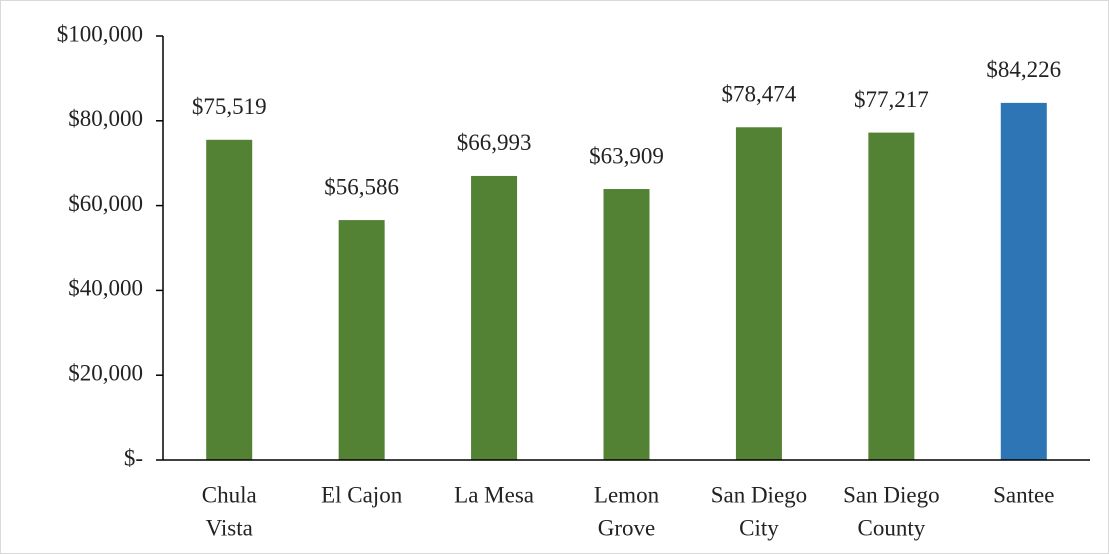 The height and width of the screenshot is (554, 1109). What do you see at coordinates (626, 155) in the screenshot?
I see `value-label: $63,909` at bounding box center [626, 155].